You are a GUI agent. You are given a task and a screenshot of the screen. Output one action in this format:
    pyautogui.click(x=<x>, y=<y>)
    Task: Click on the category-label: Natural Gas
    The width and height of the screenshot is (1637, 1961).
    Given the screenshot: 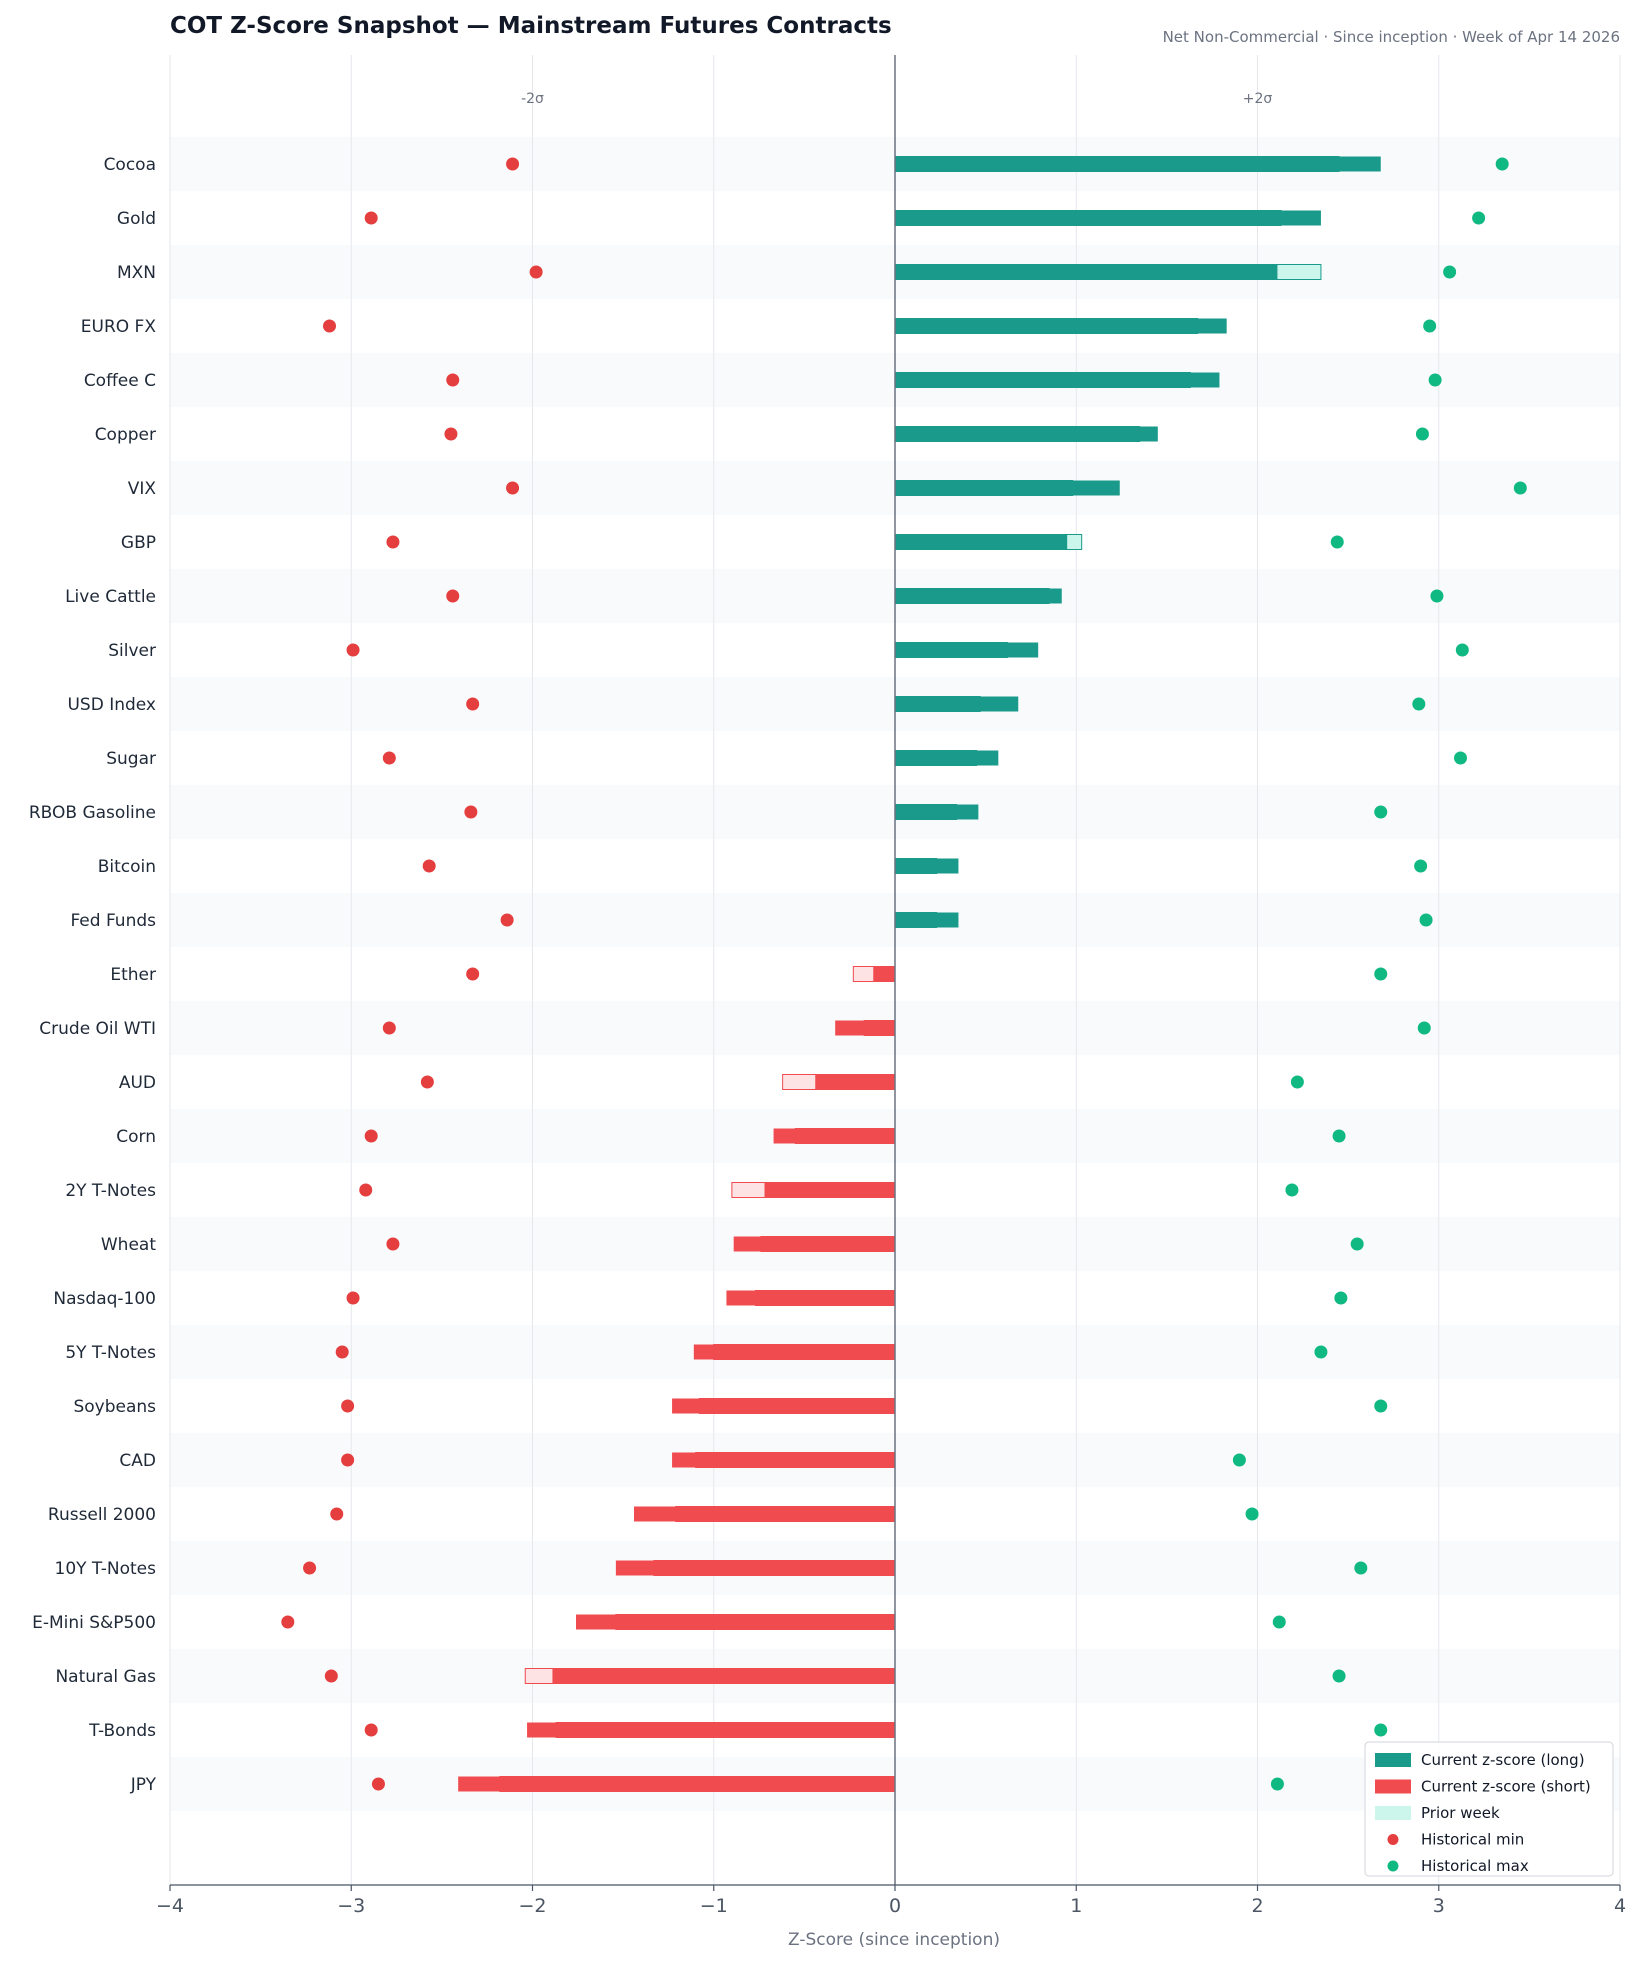 What is the action you would take?
    pyautogui.click(x=105, y=1677)
    